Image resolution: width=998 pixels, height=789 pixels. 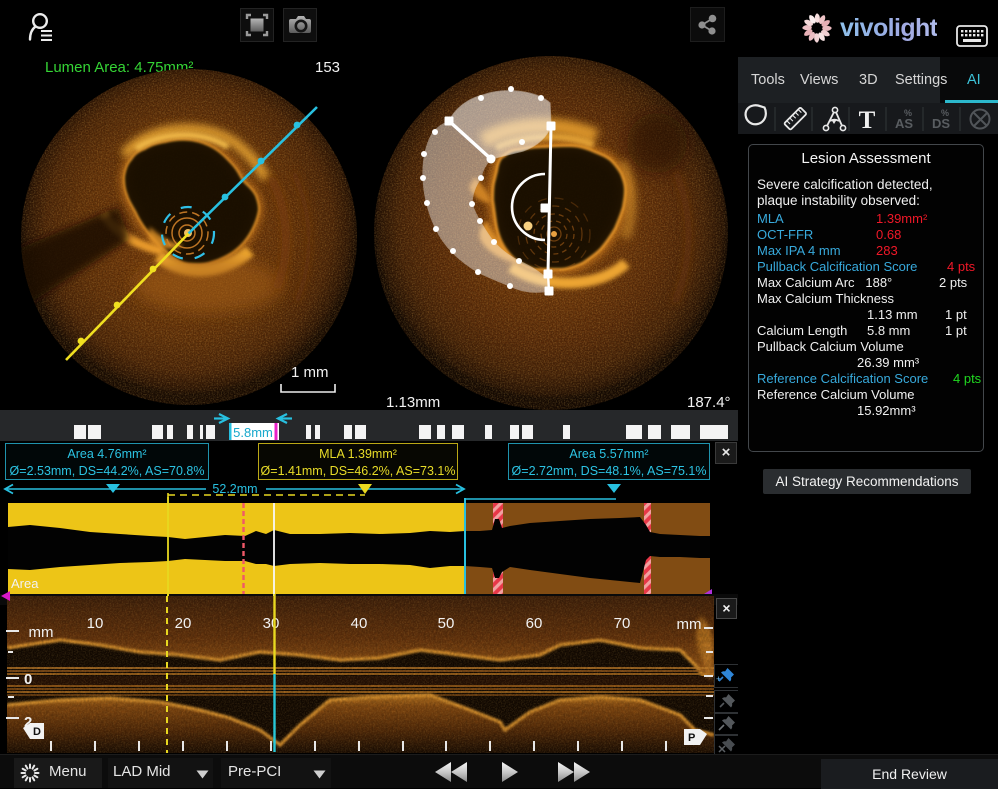 I want to click on svg-text: 20, so click(x=183, y=623).